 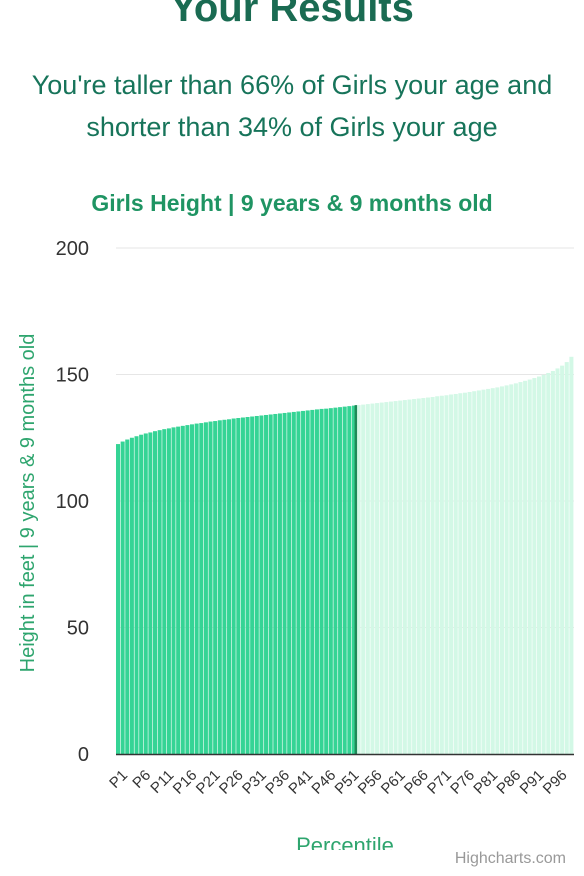 What do you see at coordinates (557, 561) in the screenshot?
I see `bar-p96` at bounding box center [557, 561].